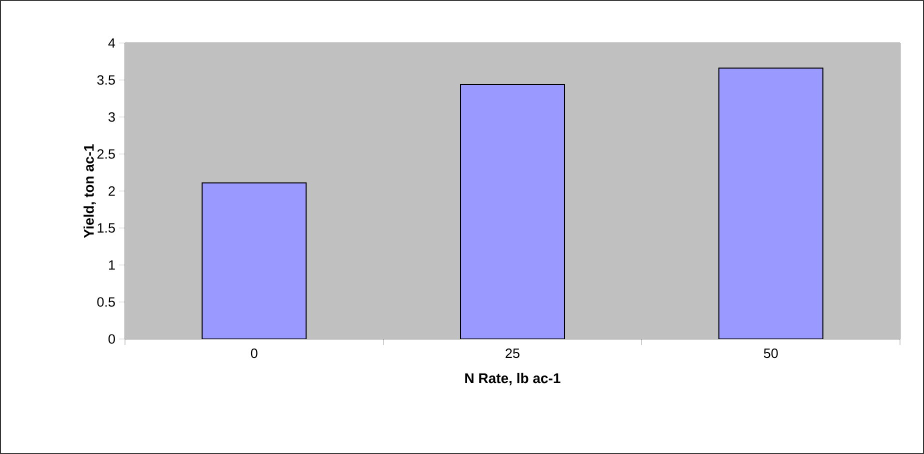 The image size is (924, 454). I want to click on x-axis-title: N Rate, lb ac-1, so click(512, 379).